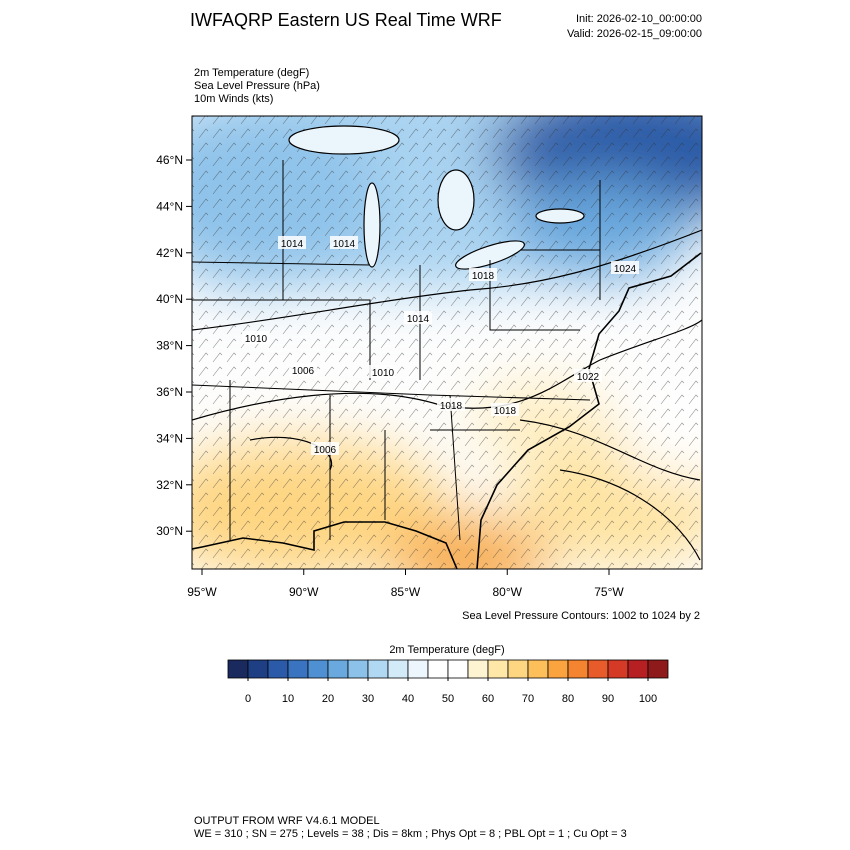 The height and width of the screenshot is (850, 850). I want to click on colorbar-tick-label: 10, so click(288, 699).